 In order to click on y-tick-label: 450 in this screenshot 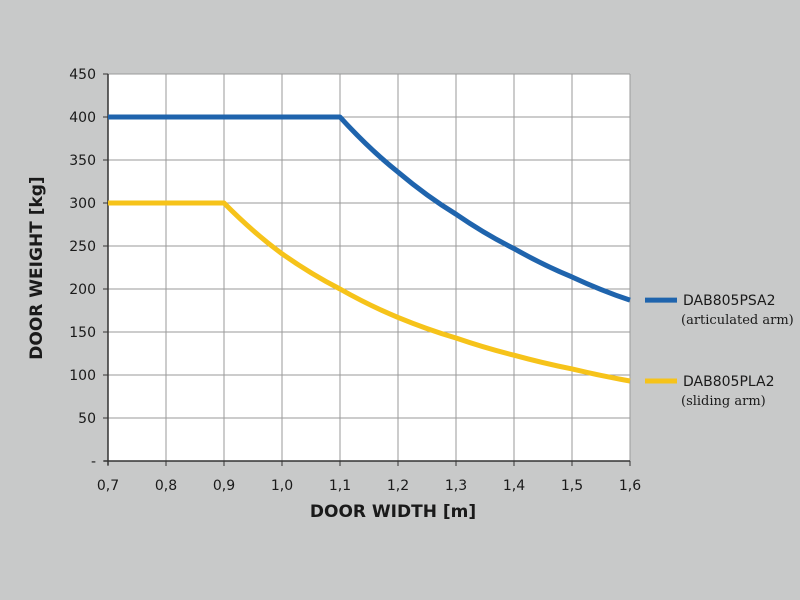, I will do `click(82, 75)`.